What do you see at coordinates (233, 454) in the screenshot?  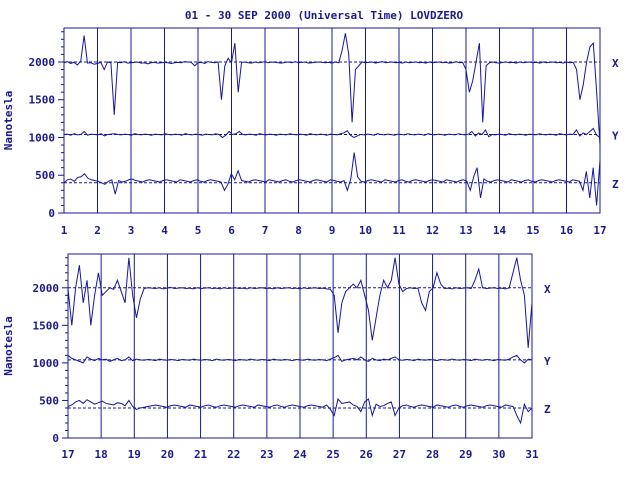 I see `x-tick-label: 22` at bounding box center [233, 454].